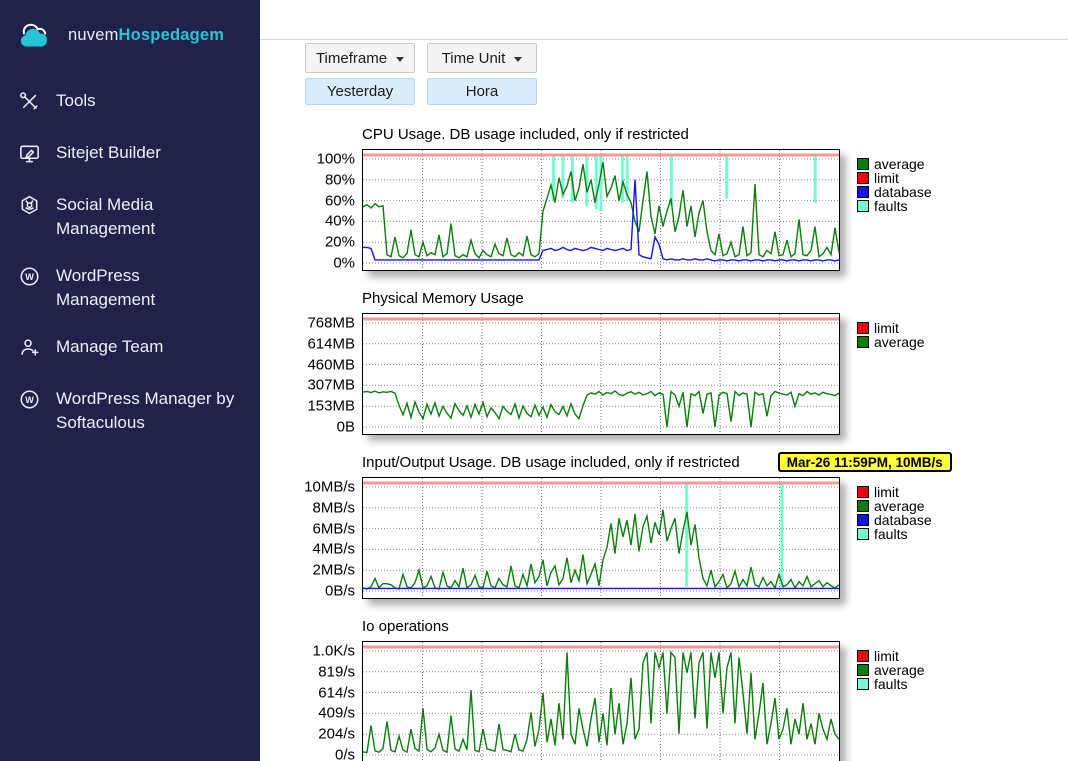 Image resolution: width=1068 pixels, height=761 pixels. What do you see at coordinates (336, 713) in the screenshot?
I see `y-axis-tick: 409/s` at bounding box center [336, 713].